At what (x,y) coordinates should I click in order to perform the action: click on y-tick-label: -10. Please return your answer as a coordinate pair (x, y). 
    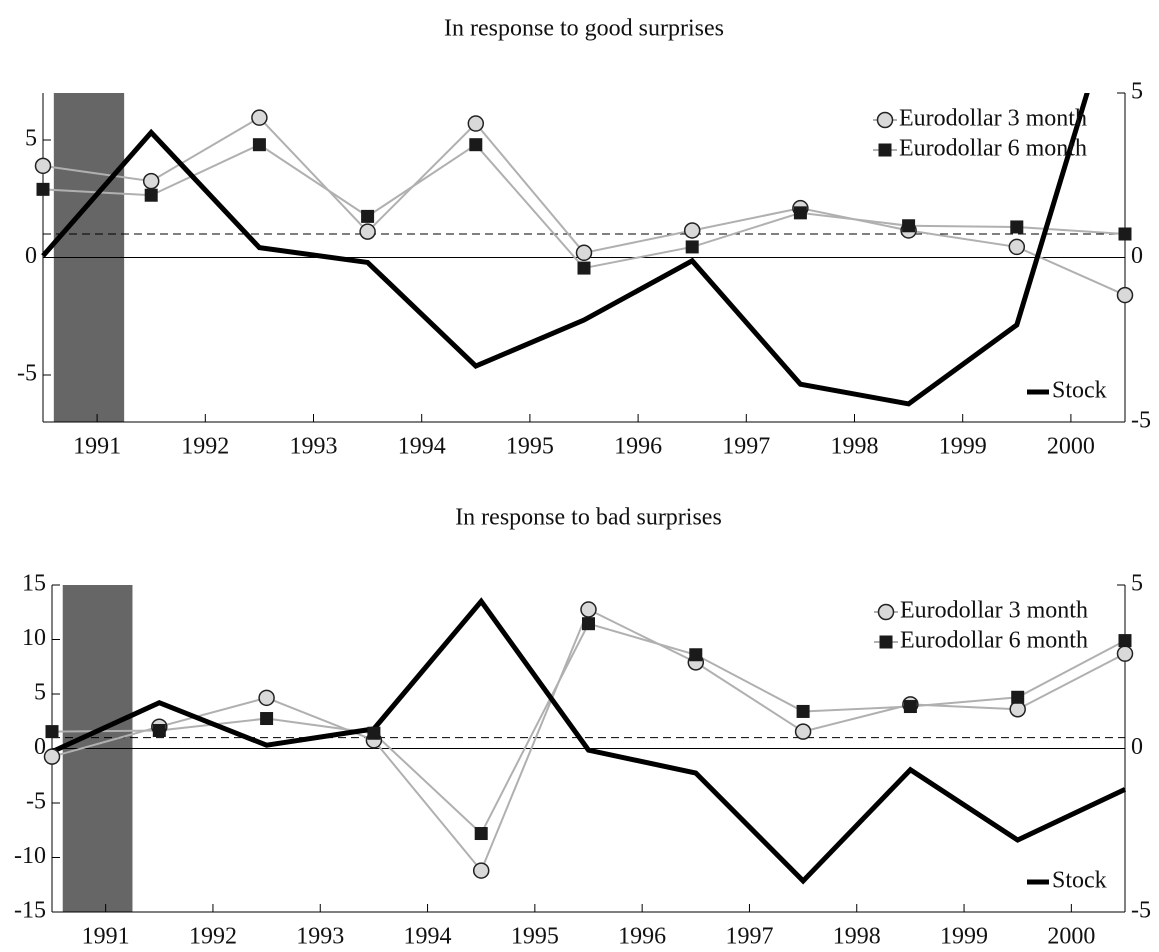
    Looking at the image, I should click on (30, 856).